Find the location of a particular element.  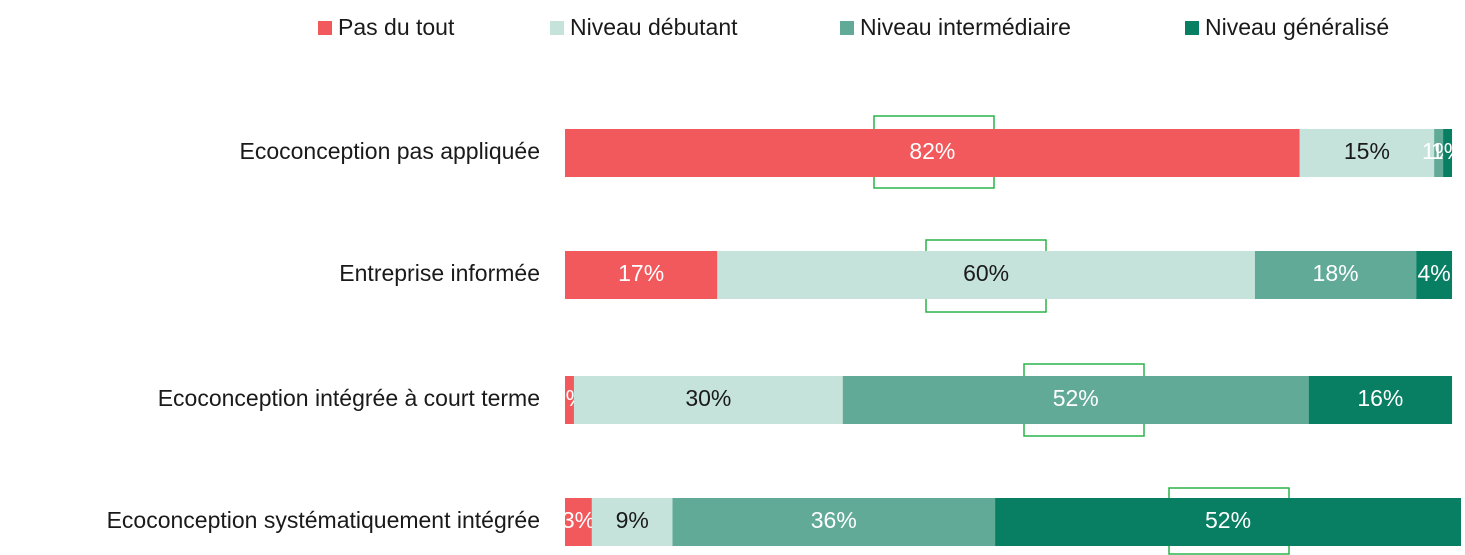

value-label: 17% is located at coordinates (641, 273).